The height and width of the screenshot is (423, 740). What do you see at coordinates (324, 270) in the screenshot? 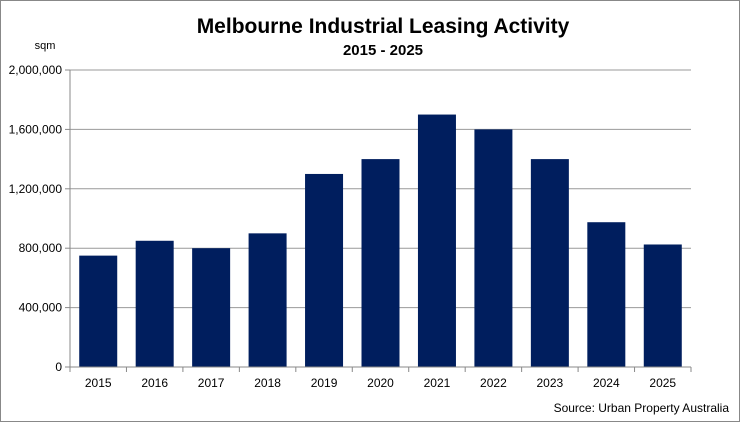
I see `bar-2019` at bounding box center [324, 270].